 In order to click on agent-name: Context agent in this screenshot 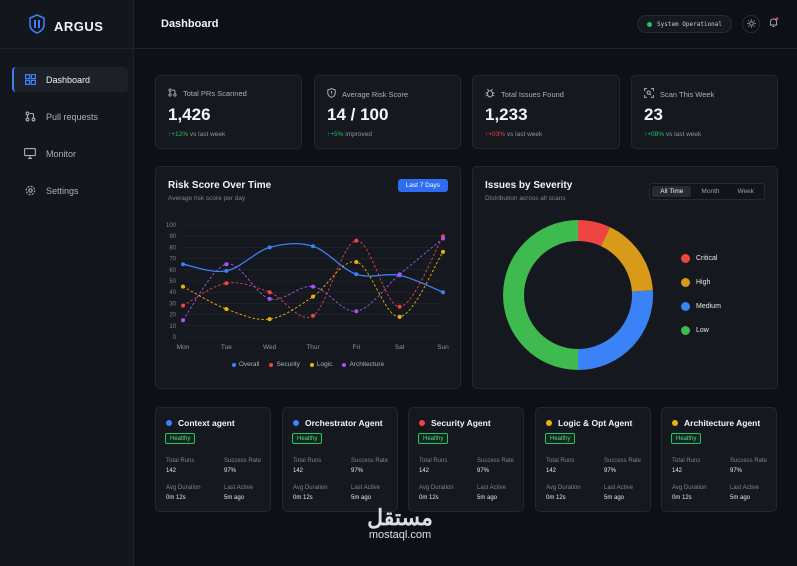, I will do `click(200, 423)`.